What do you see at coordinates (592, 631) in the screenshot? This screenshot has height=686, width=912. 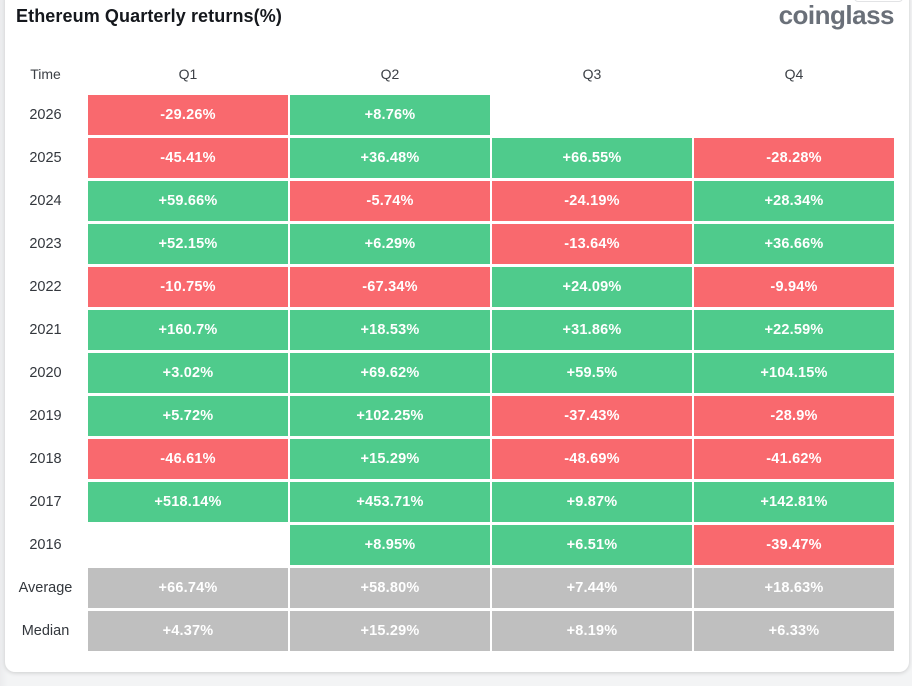 I see `table-cell: +8.19%` at bounding box center [592, 631].